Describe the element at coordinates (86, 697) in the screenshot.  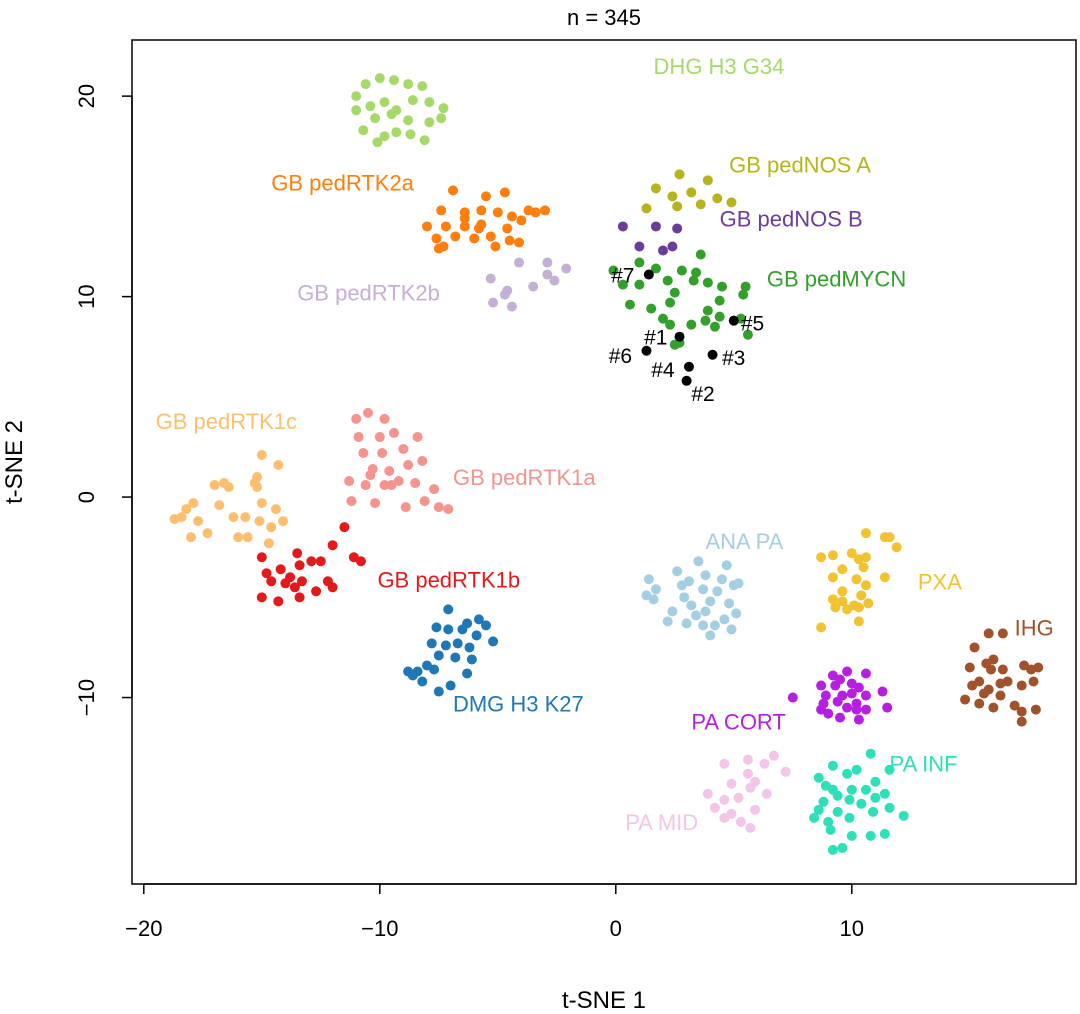
I see `y-tick-label: −10` at that location.